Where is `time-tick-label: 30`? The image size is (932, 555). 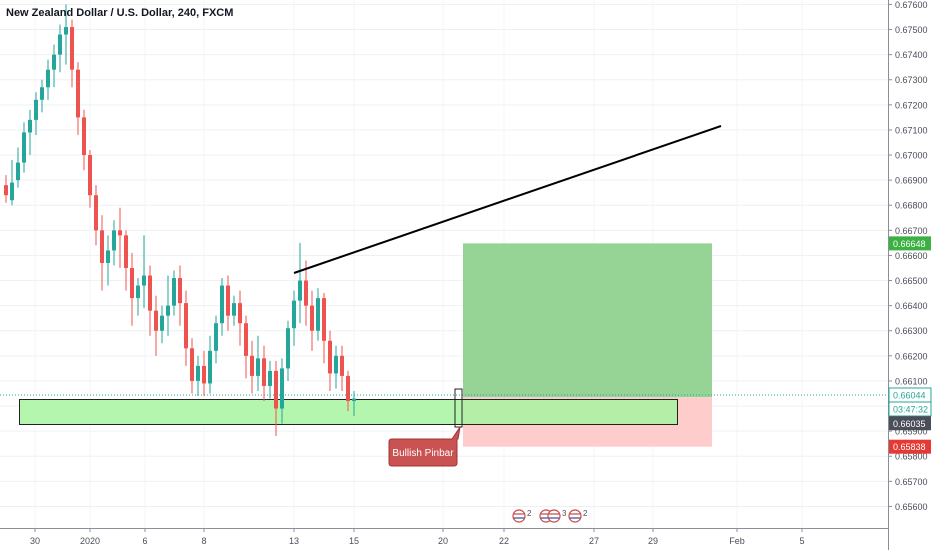 time-tick-label: 30 is located at coordinates (35, 541).